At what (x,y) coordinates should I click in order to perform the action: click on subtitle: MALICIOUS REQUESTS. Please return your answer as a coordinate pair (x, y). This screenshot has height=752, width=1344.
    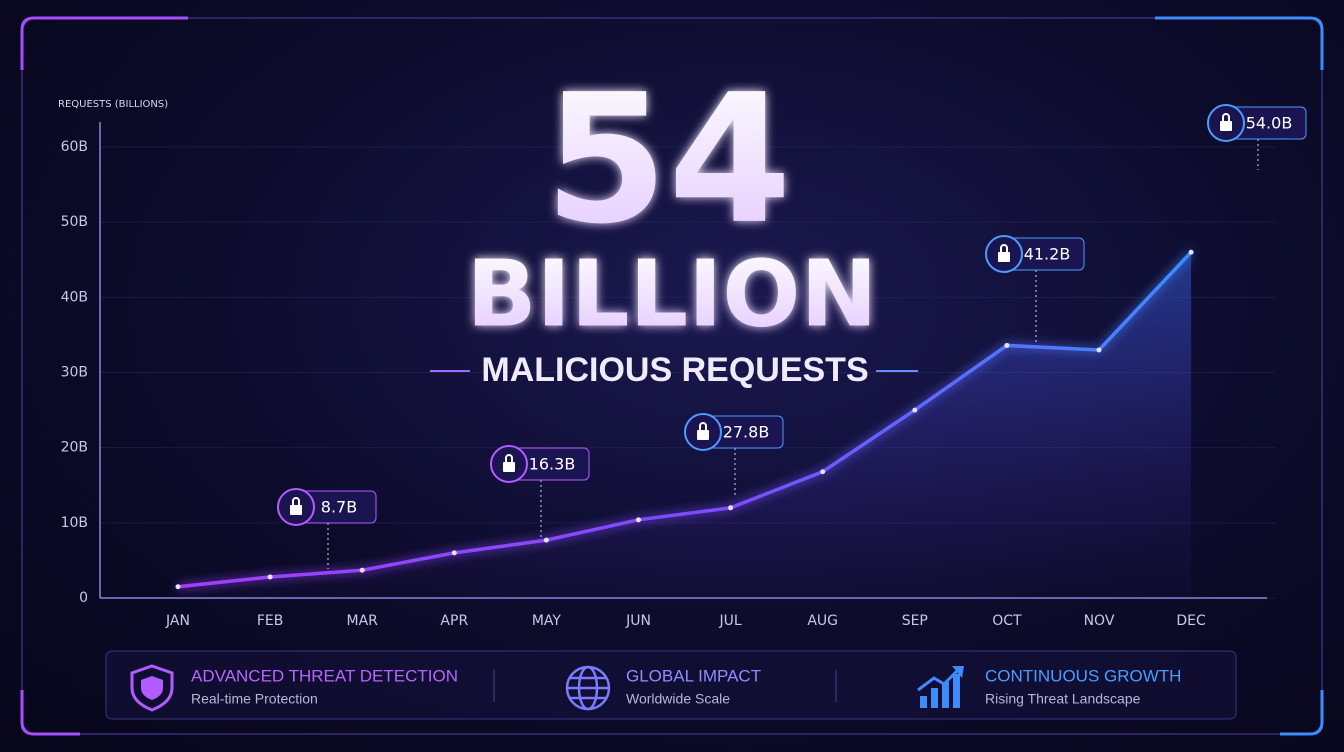
    Looking at the image, I should click on (674, 370).